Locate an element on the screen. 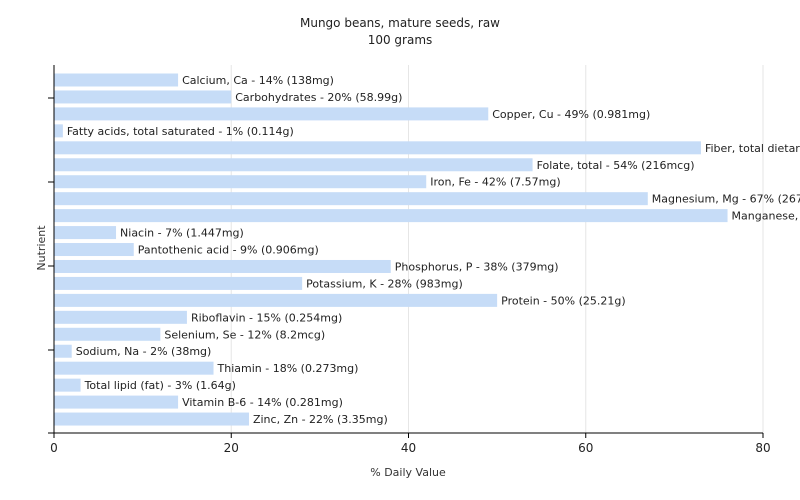 This screenshot has width=800, height=500. chart-subtitle: 100 grams is located at coordinates (400, 40).